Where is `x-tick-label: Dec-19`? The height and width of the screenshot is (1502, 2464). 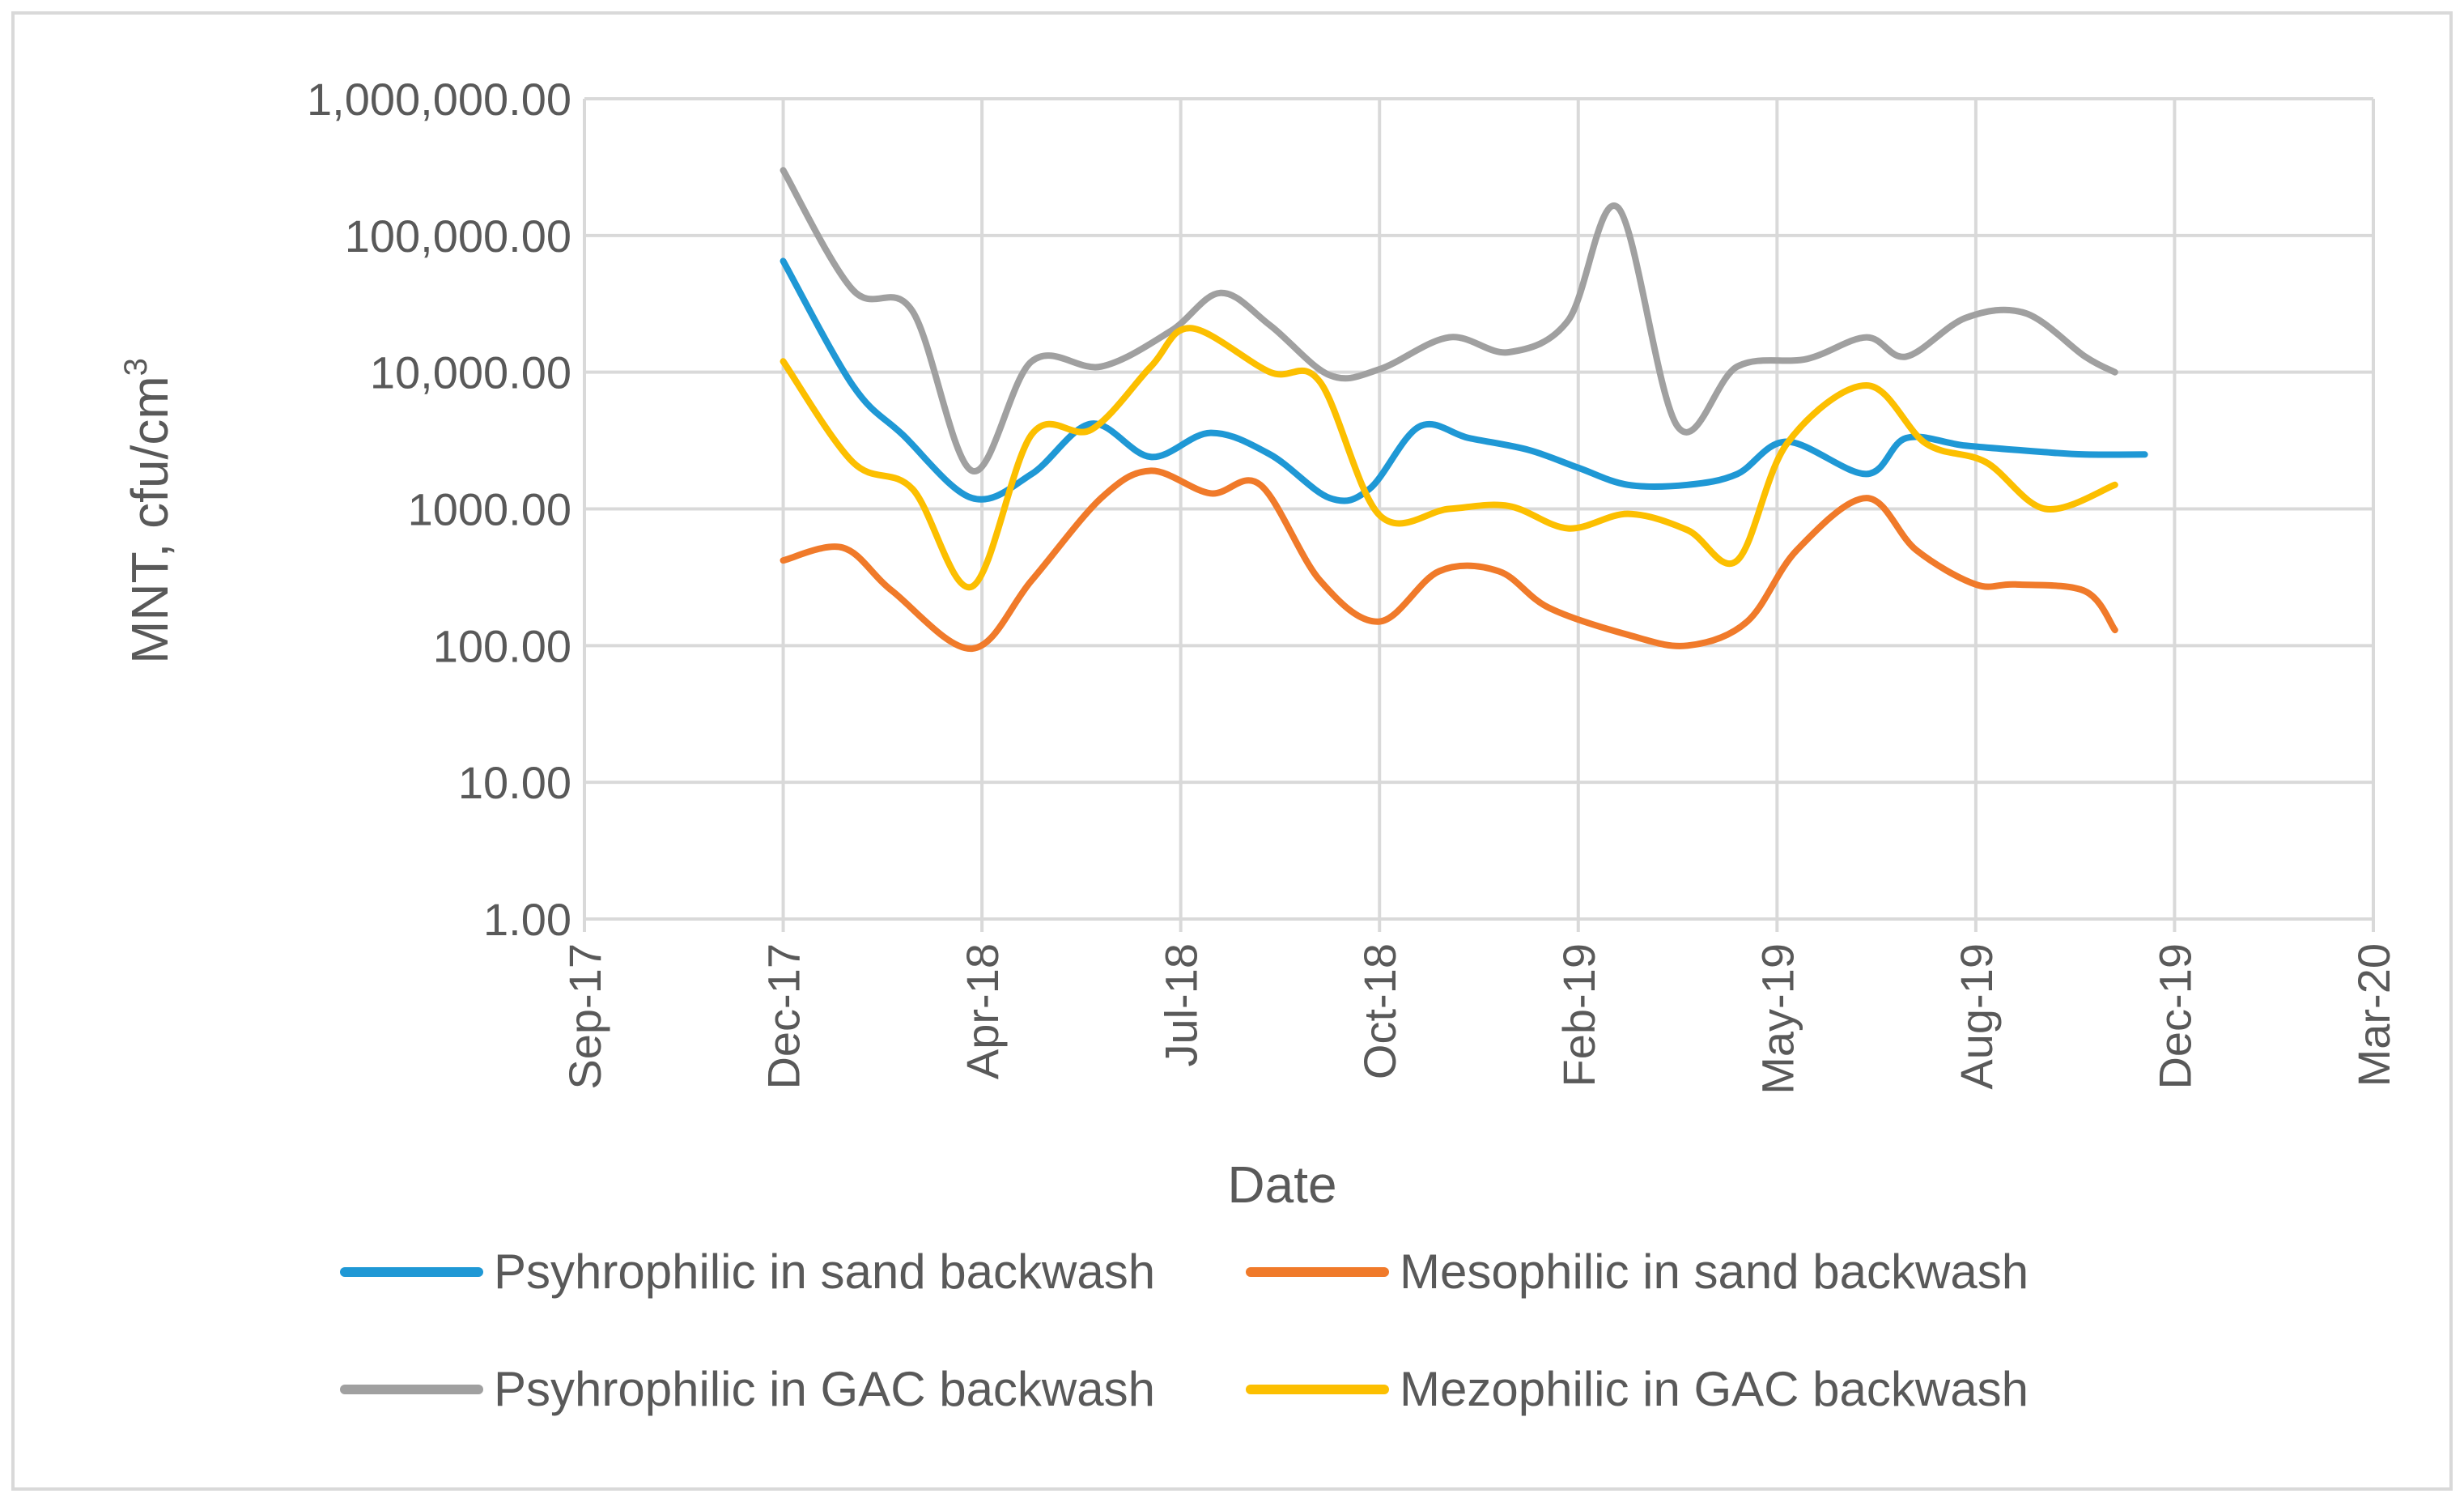 x-tick-label: Dec-19 is located at coordinates (2175, 1017).